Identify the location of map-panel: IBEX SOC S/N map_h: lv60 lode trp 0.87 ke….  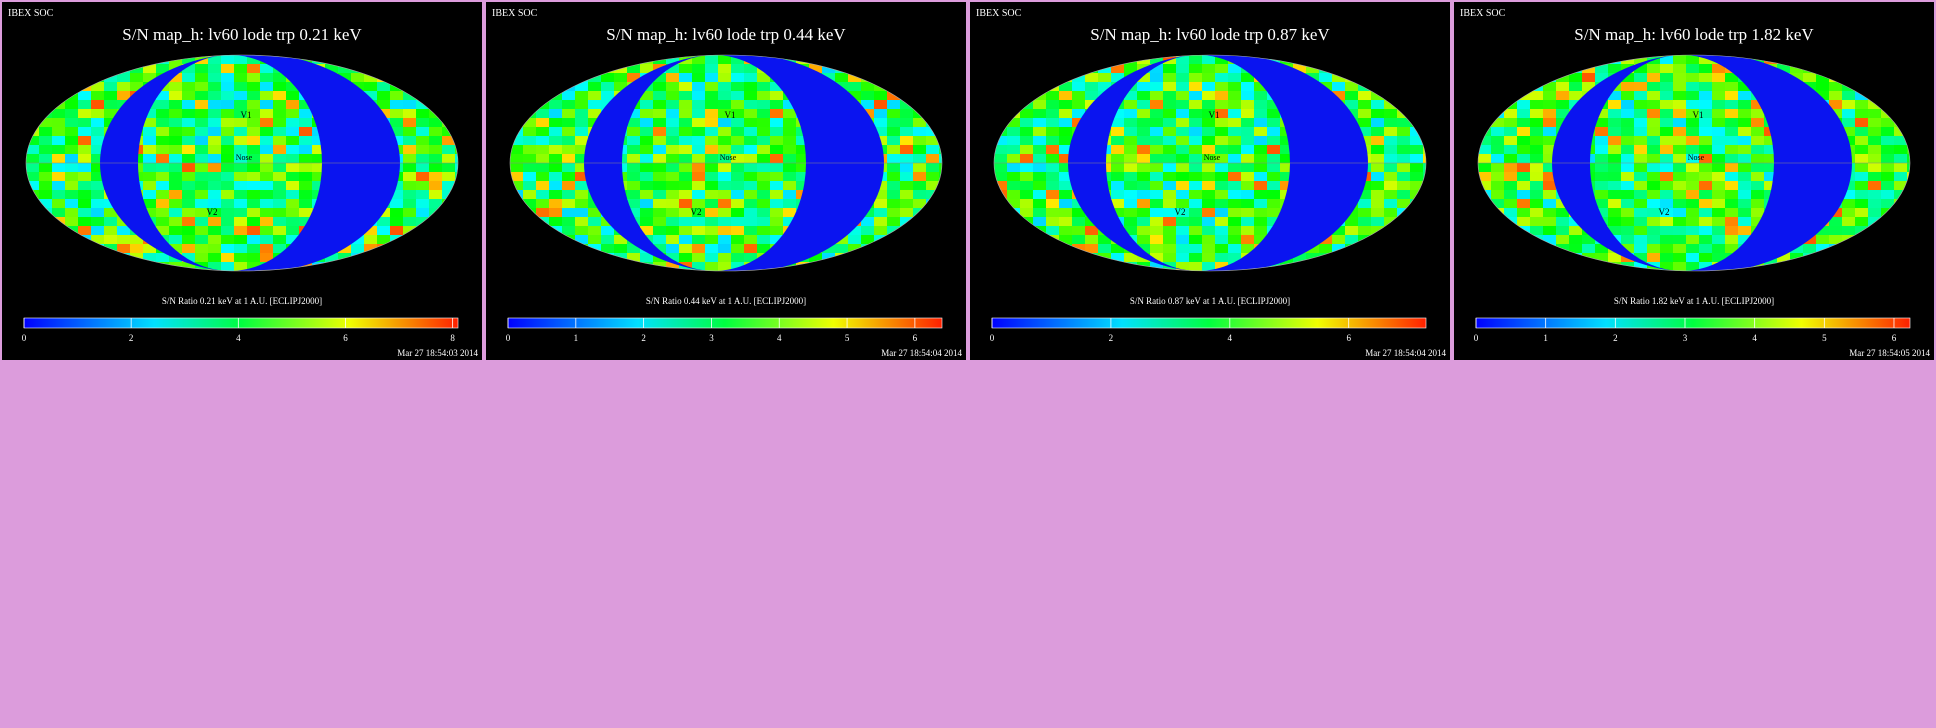
(1210, 181).